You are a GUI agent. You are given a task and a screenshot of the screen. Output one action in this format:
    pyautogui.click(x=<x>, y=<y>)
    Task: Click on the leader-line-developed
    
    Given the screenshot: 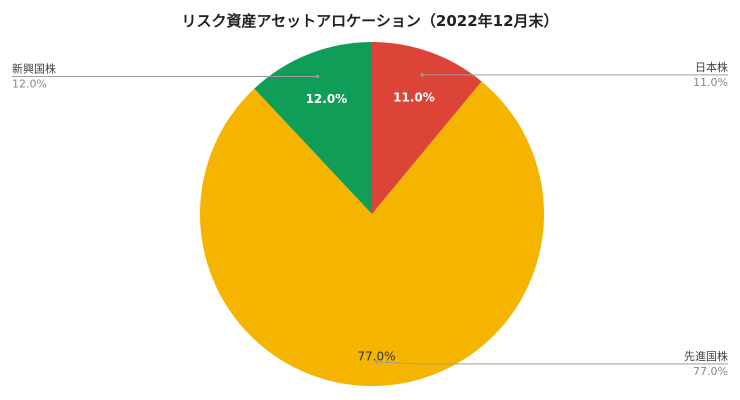 What is the action you would take?
    pyautogui.click(x=552, y=363)
    